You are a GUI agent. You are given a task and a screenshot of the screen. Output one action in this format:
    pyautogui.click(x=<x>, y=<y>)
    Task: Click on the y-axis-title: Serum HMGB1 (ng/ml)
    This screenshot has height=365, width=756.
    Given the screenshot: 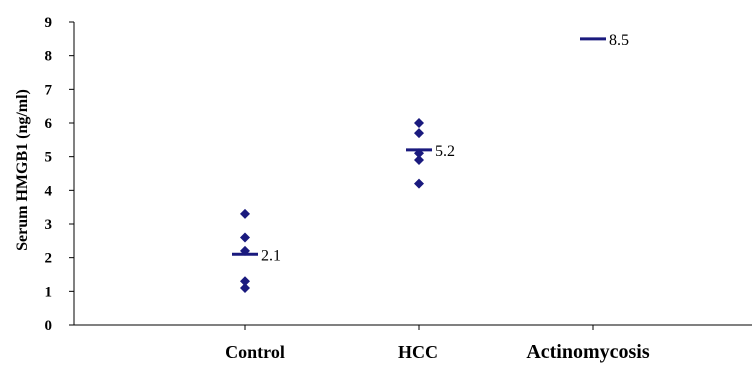 What is the action you would take?
    pyautogui.click(x=22, y=170)
    